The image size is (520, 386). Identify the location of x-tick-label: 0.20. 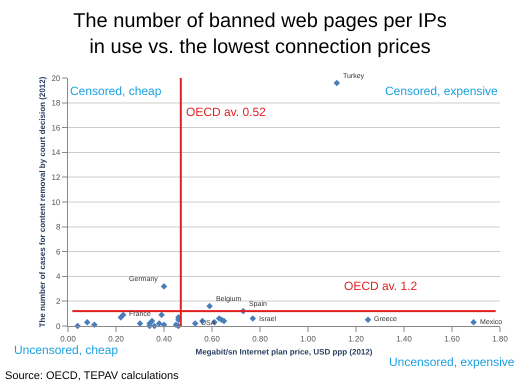
(116, 339).